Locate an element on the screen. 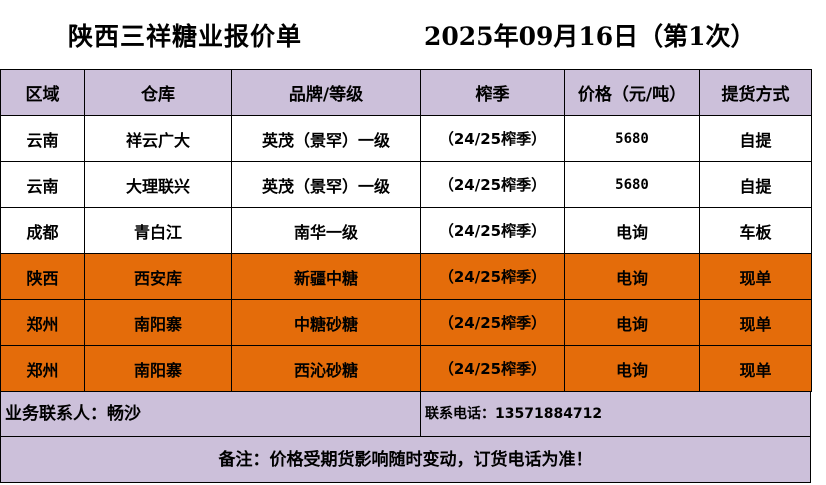 Image resolution: width=826 pixels, height=485 pixels. cell-brand-grade: 西沁砂糖 is located at coordinates (326, 368).